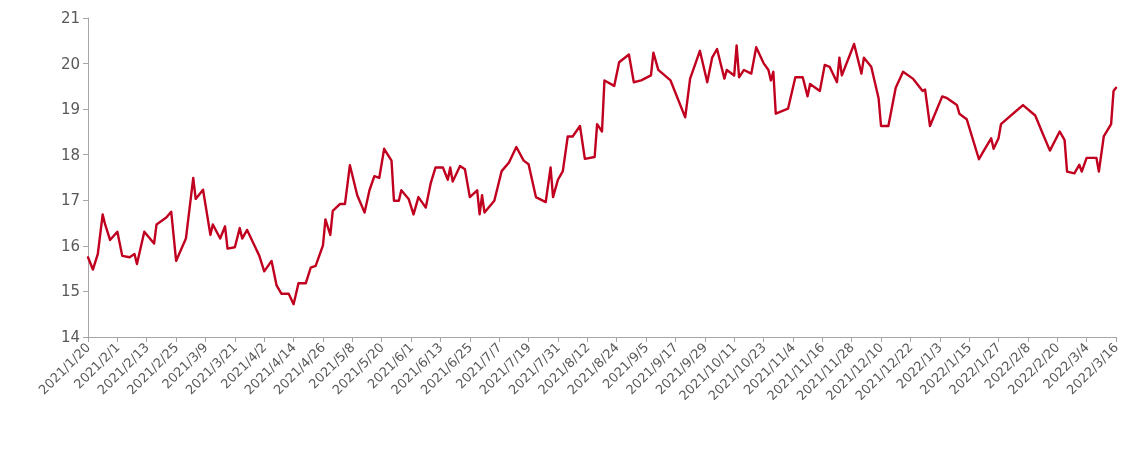 This screenshot has height=460, width=1130. Describe the element at coordinates (70, 109) in the screenshot. I see `y-tick-label: 19` at that location.